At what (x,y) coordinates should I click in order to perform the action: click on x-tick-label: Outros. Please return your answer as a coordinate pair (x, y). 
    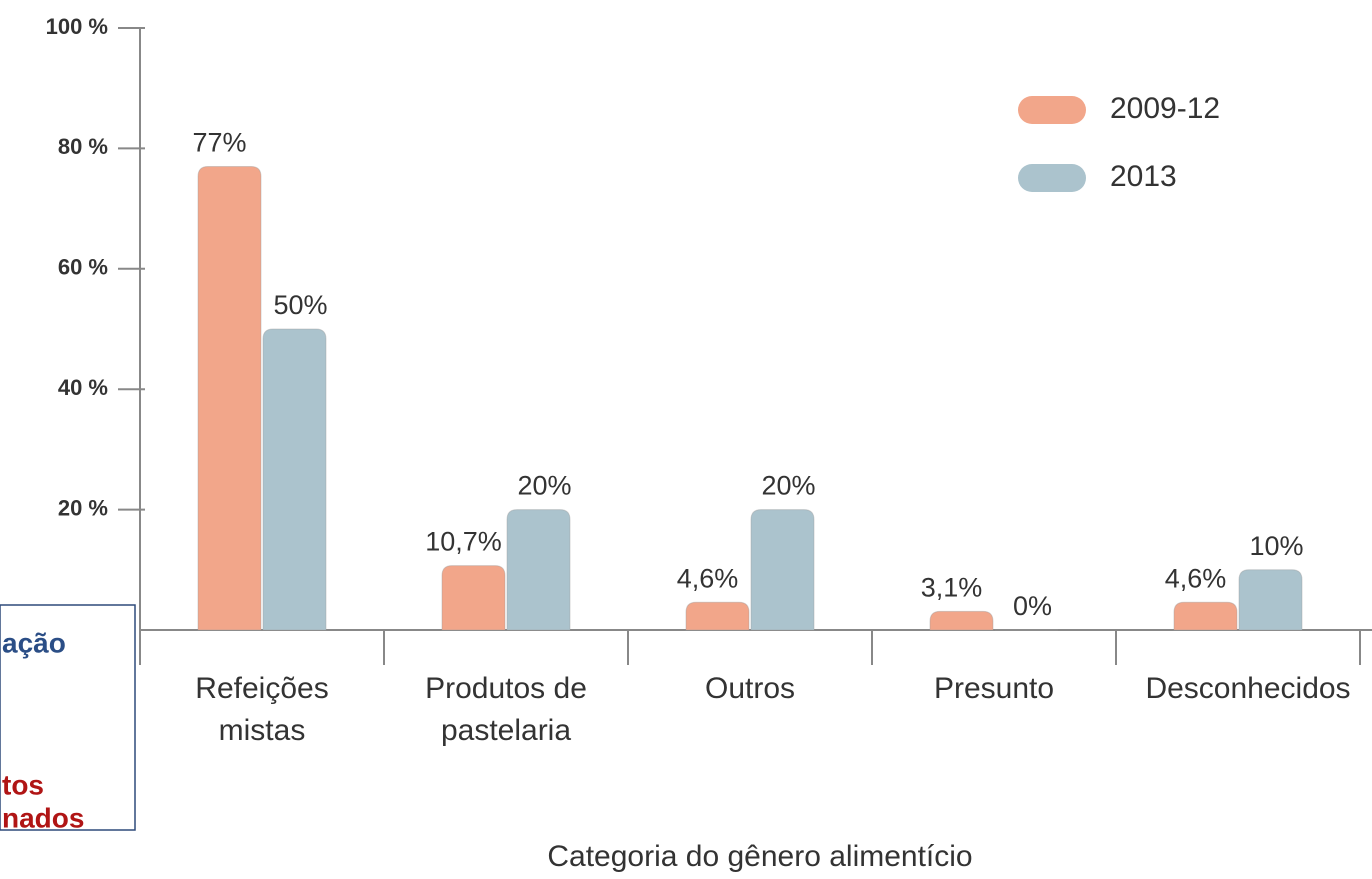
    Looking at the image, I should click on (750, 688).